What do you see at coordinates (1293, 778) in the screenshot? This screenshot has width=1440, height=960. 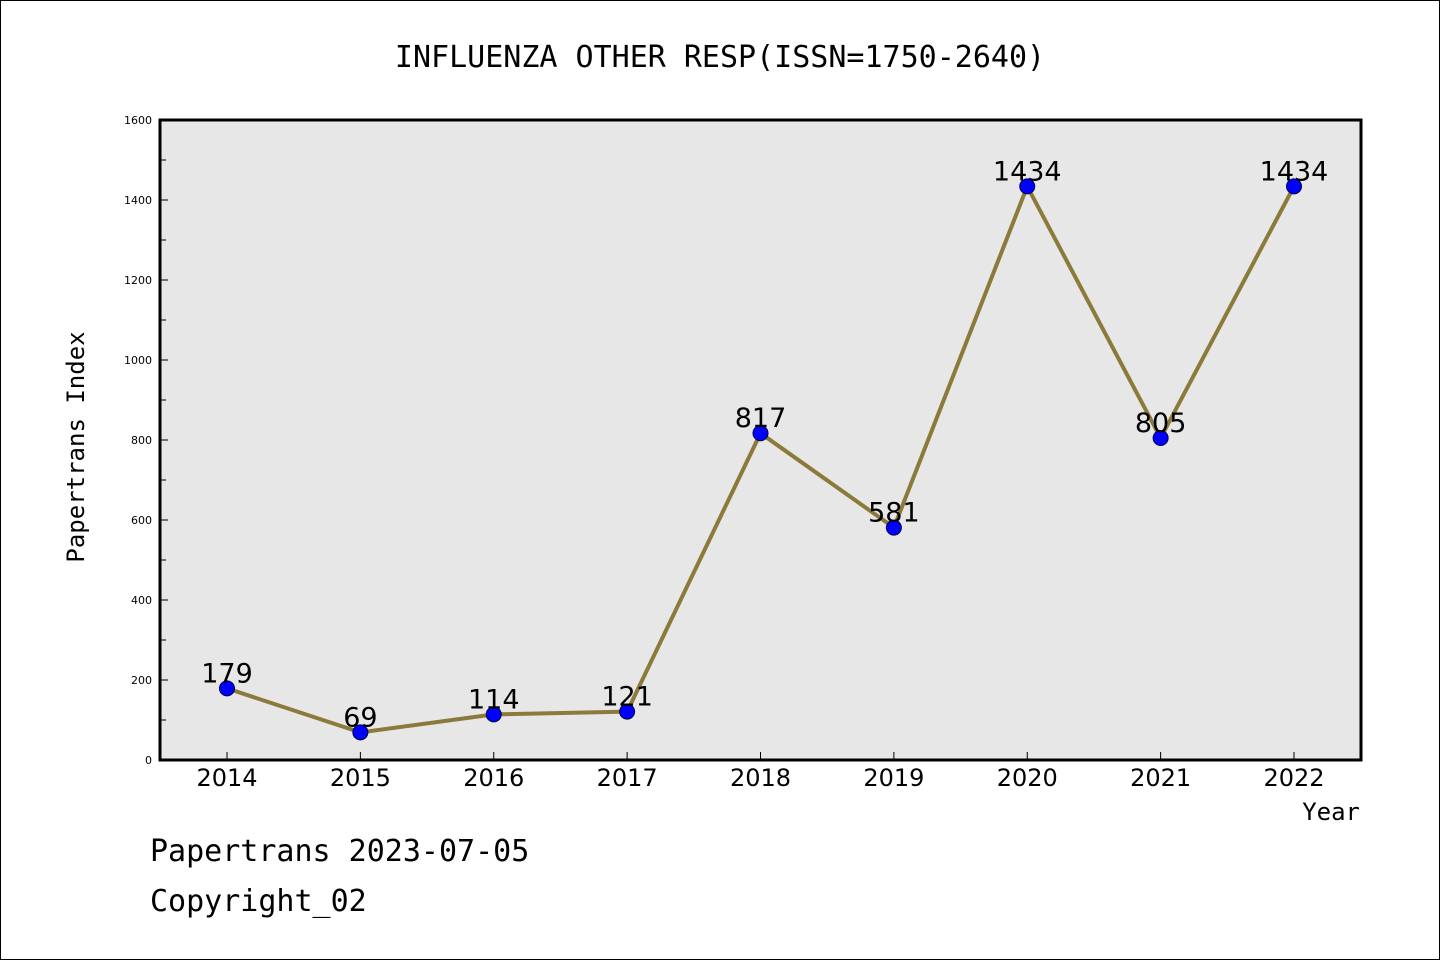 I see `x-tick-label: 2022` at bounding box center [1293, 778].